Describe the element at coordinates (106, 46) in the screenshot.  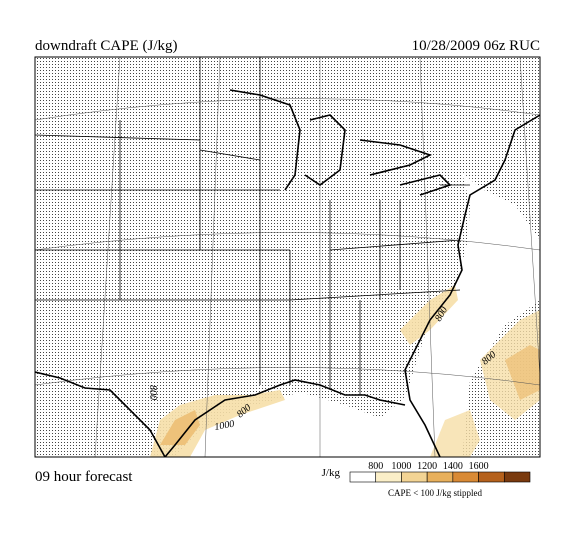
I see `map-title: downdraft CAPE (J/kg)` at that location.